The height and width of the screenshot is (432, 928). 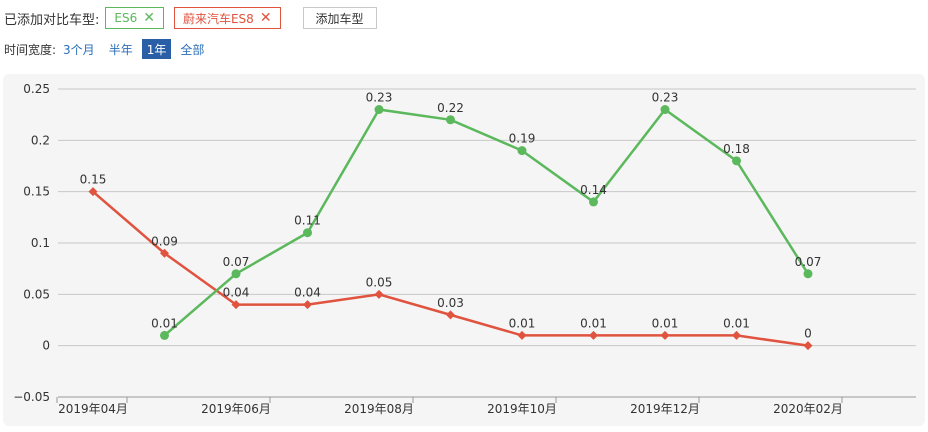 I want to click on remove-es8-icon: ✕, so click(x=265, y=18).